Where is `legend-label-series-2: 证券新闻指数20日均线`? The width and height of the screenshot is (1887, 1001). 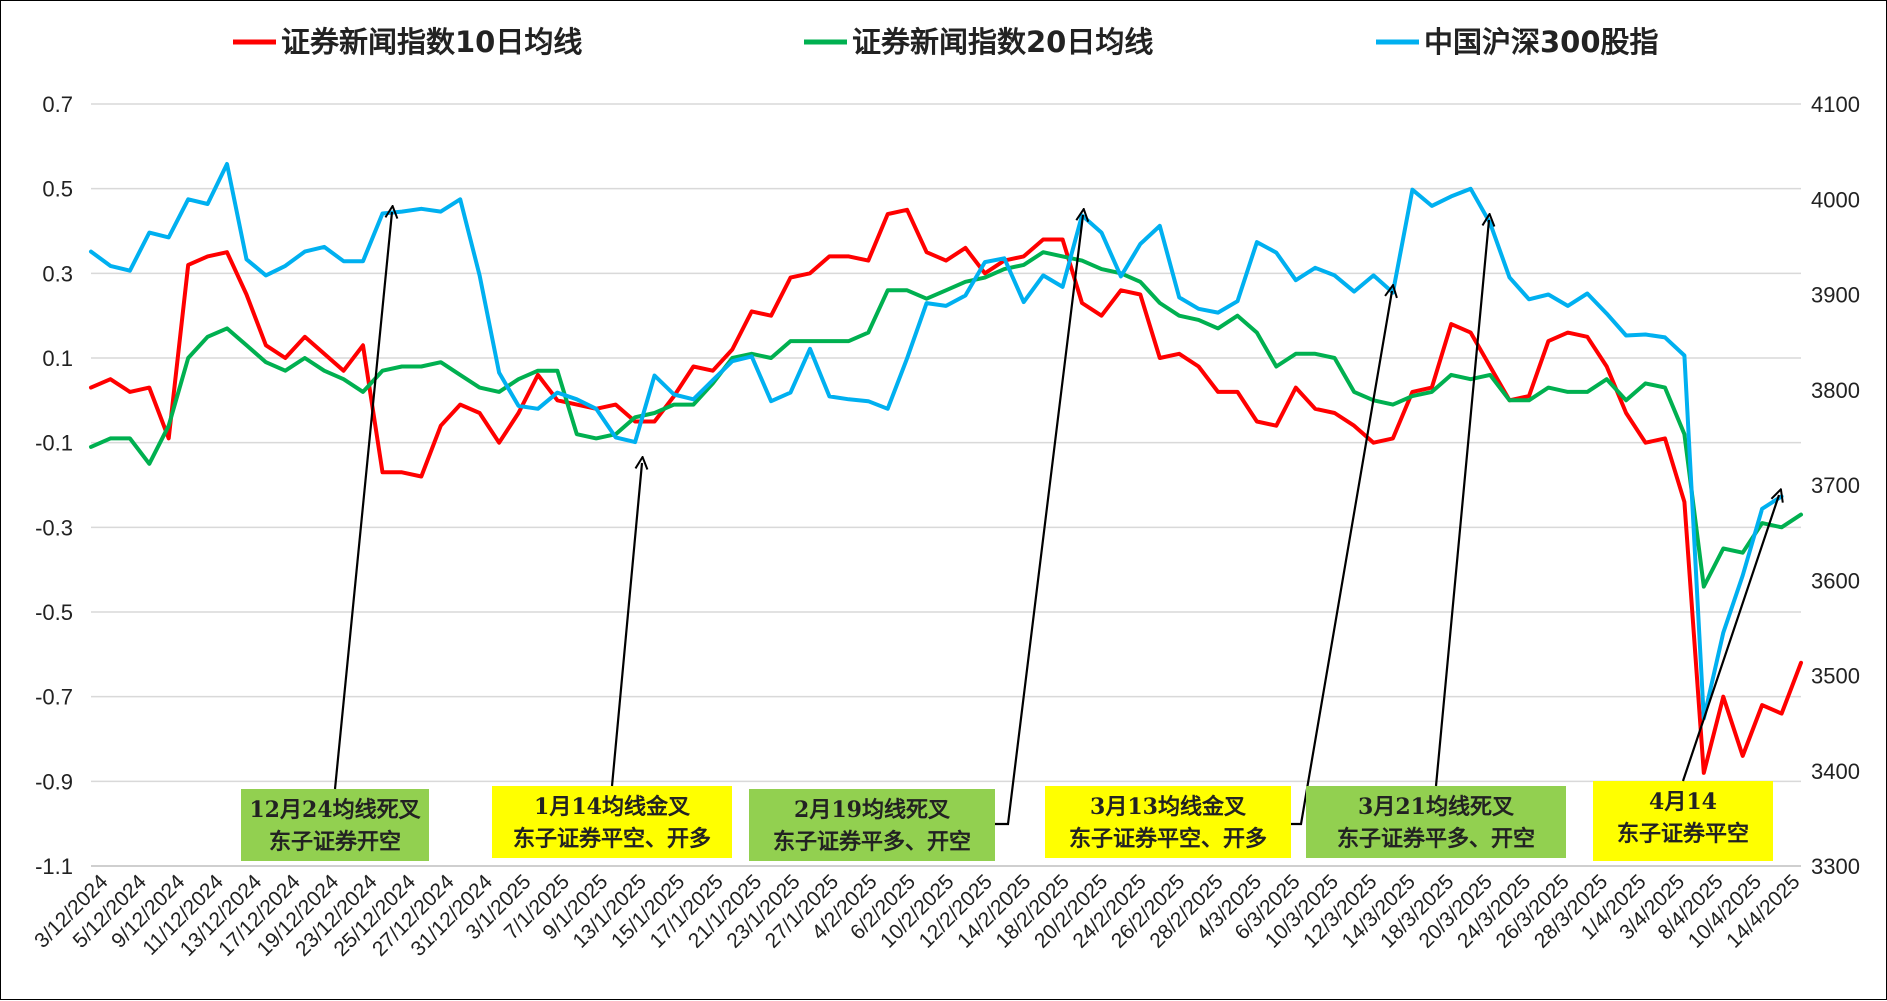 legend-label-series-2: 证券新闻指数20日均线 is located at coordinates (1002, 42).